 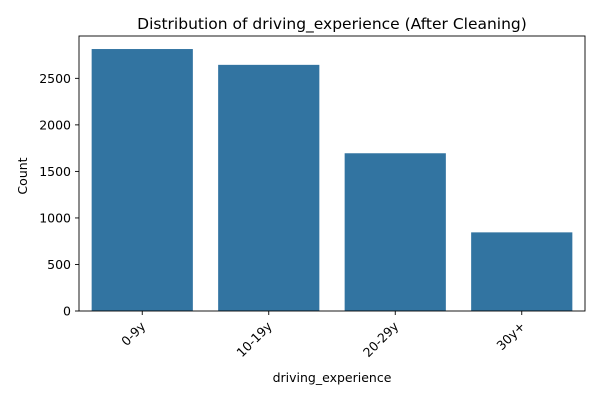 I want to click on bar-10-19y, so click(x=269, y=187).